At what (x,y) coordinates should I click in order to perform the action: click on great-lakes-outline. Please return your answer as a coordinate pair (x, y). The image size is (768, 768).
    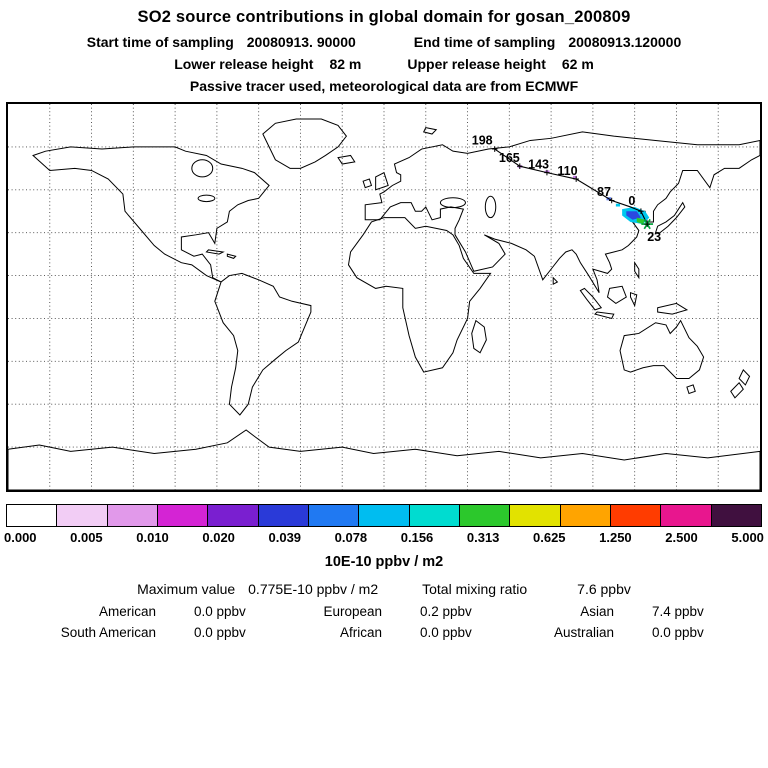
    Looking at the image, I should click on (206, 198).